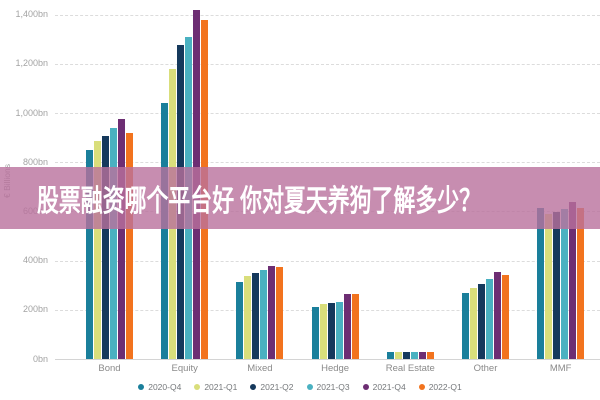 The width and height of the screenshot is (600, 400). I want to click on legend-item: 2021-Q4, so click(384, 387).